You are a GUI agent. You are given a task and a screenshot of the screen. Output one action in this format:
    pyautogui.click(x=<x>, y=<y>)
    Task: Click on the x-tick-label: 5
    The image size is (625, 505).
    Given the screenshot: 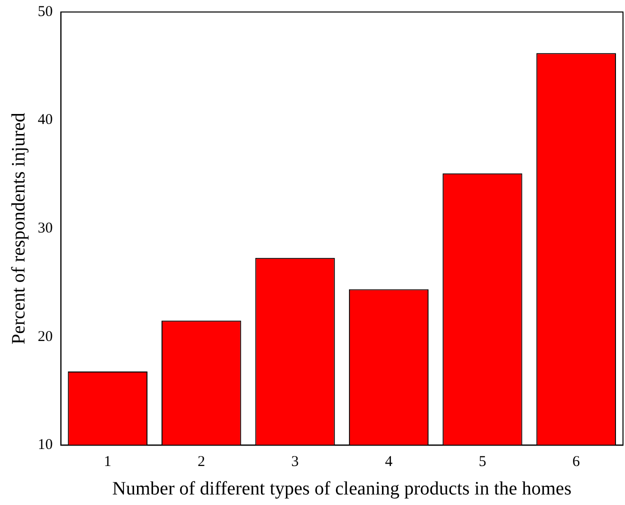 What is the action you would take?
    pyautogui.click(x=482, y=462)
    